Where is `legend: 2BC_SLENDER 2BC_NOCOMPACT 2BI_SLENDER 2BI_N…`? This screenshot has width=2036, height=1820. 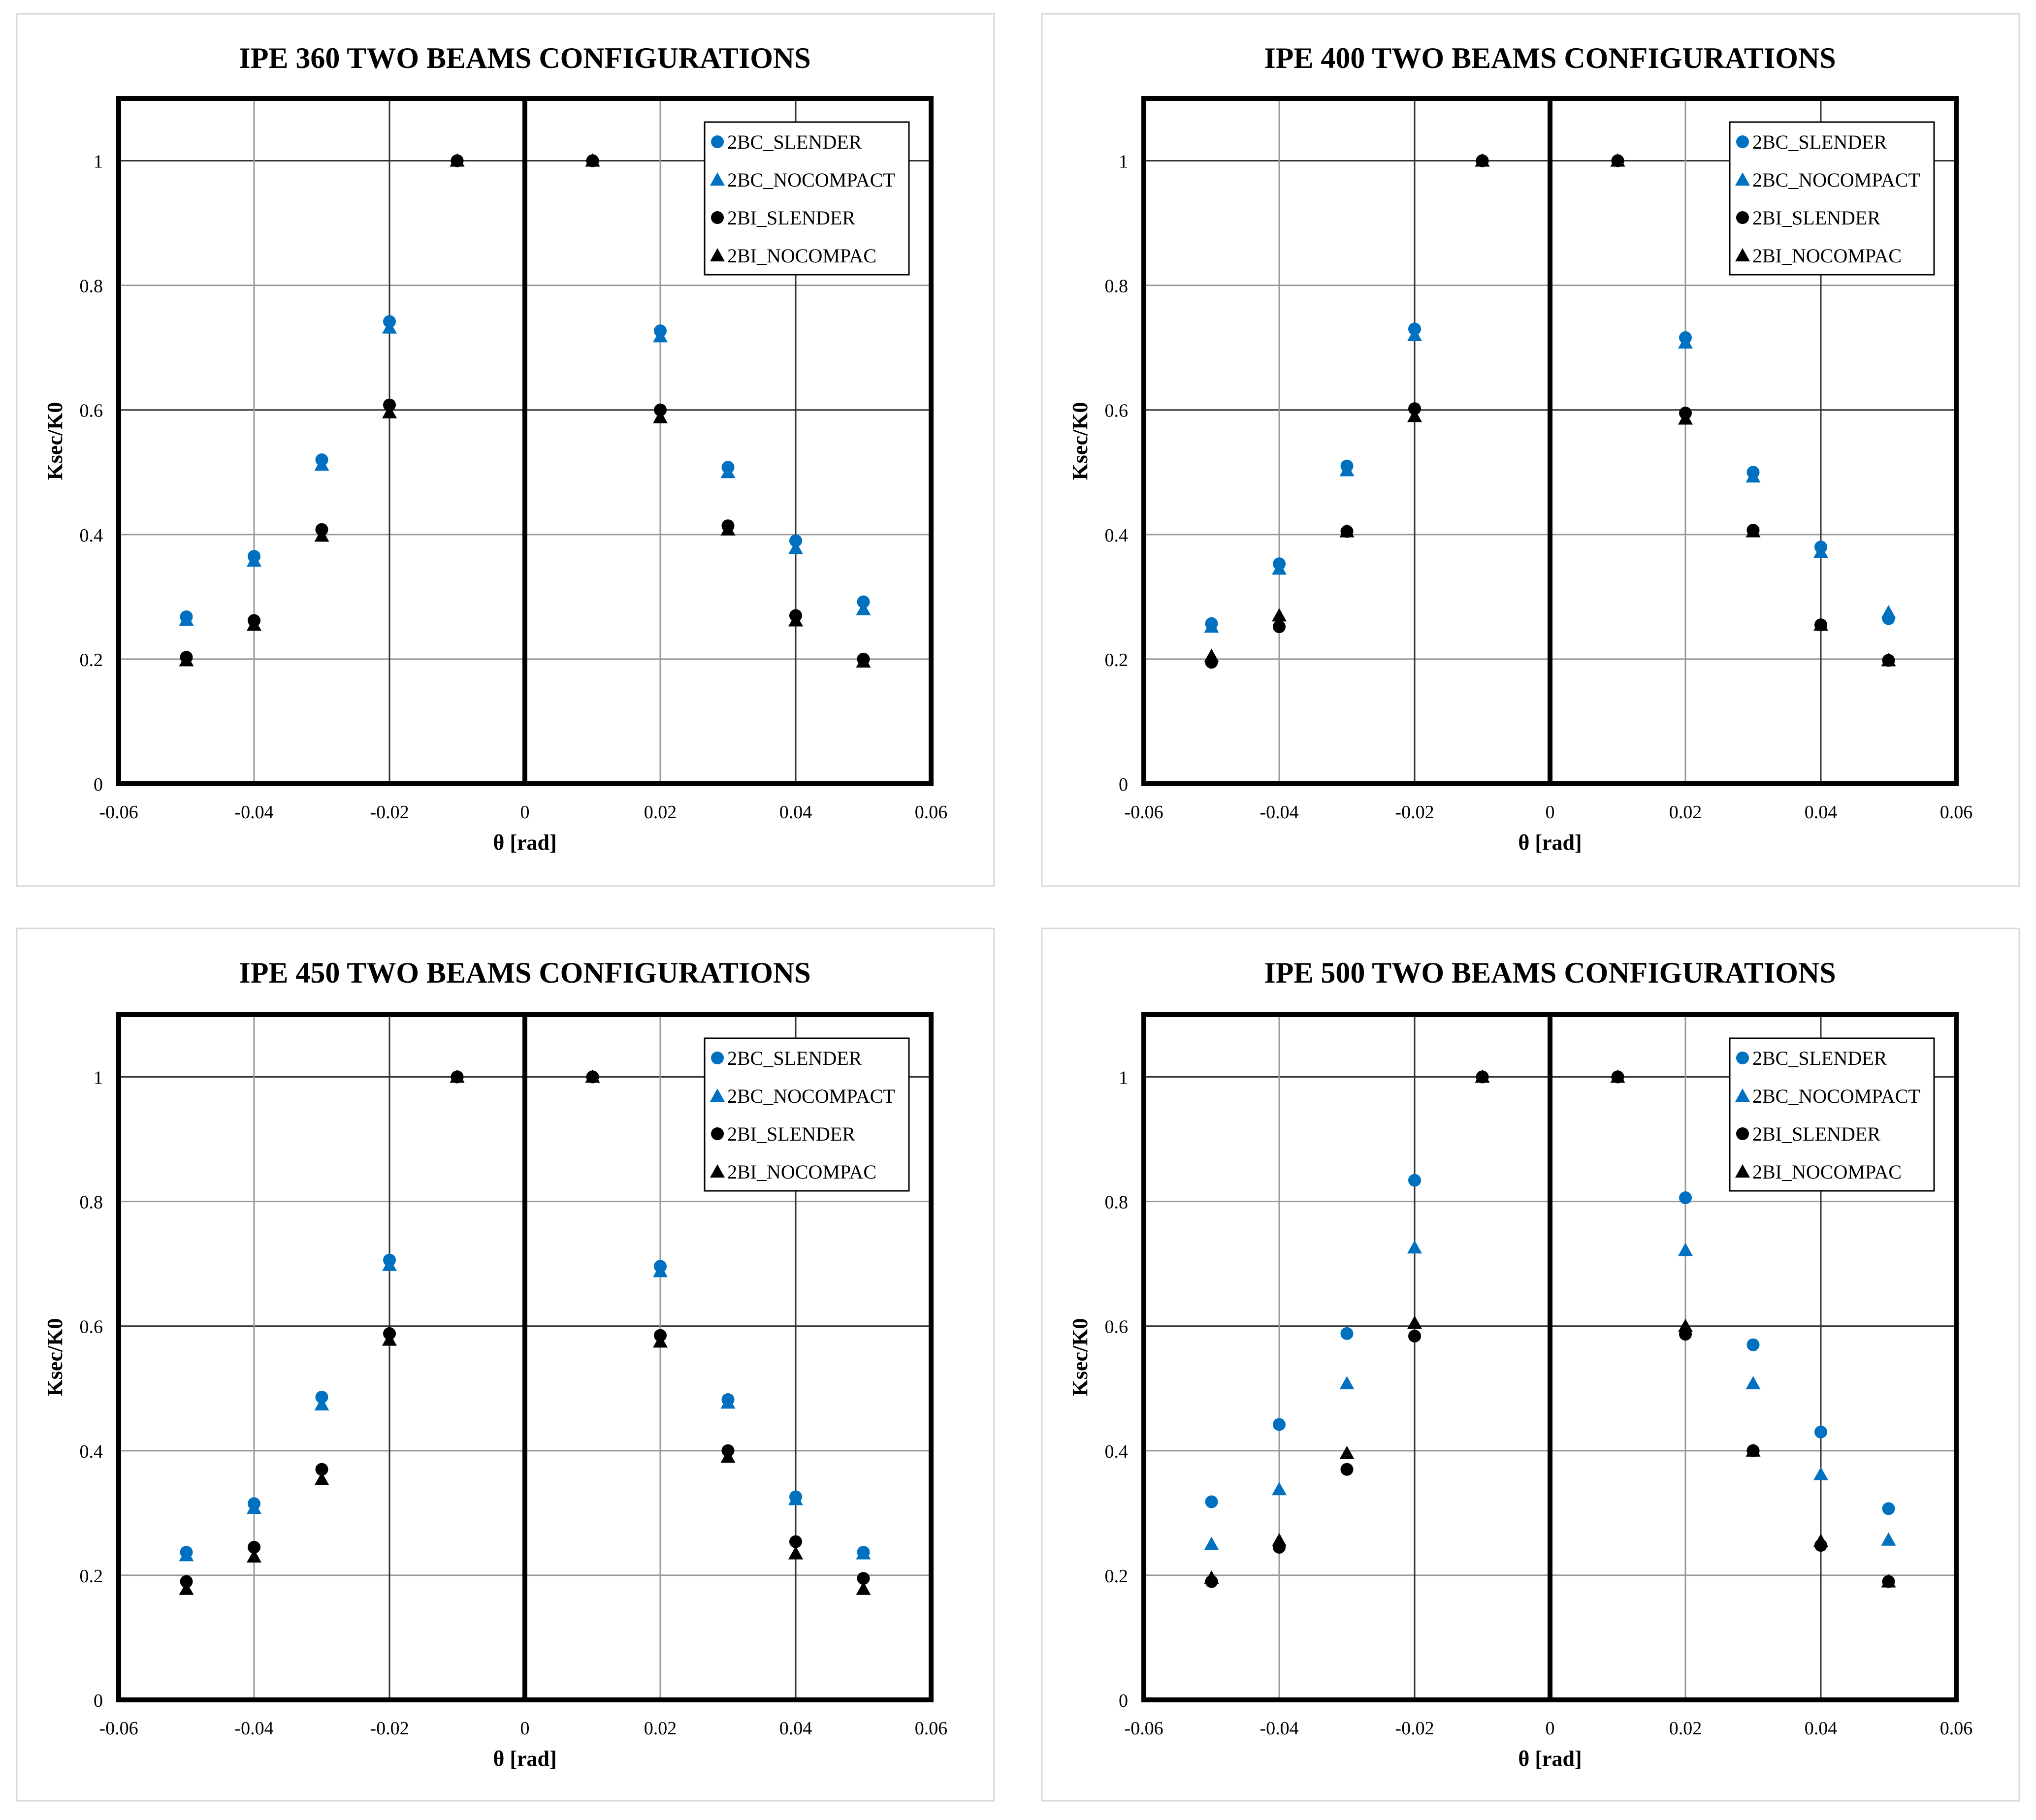
legend: 2BC_SLENDER 2BC_NOCOMPACT 2BI_SLENDER 2BI_N… is located at coordinates (1832, 198).